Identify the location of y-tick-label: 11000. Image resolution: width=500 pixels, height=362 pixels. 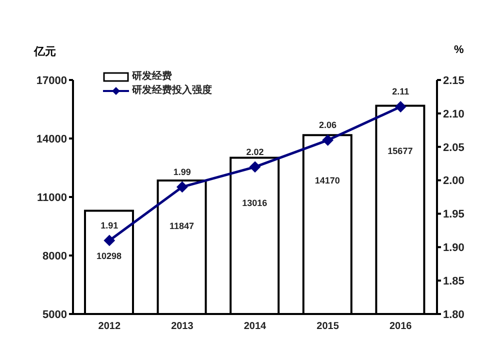
(52, 198).